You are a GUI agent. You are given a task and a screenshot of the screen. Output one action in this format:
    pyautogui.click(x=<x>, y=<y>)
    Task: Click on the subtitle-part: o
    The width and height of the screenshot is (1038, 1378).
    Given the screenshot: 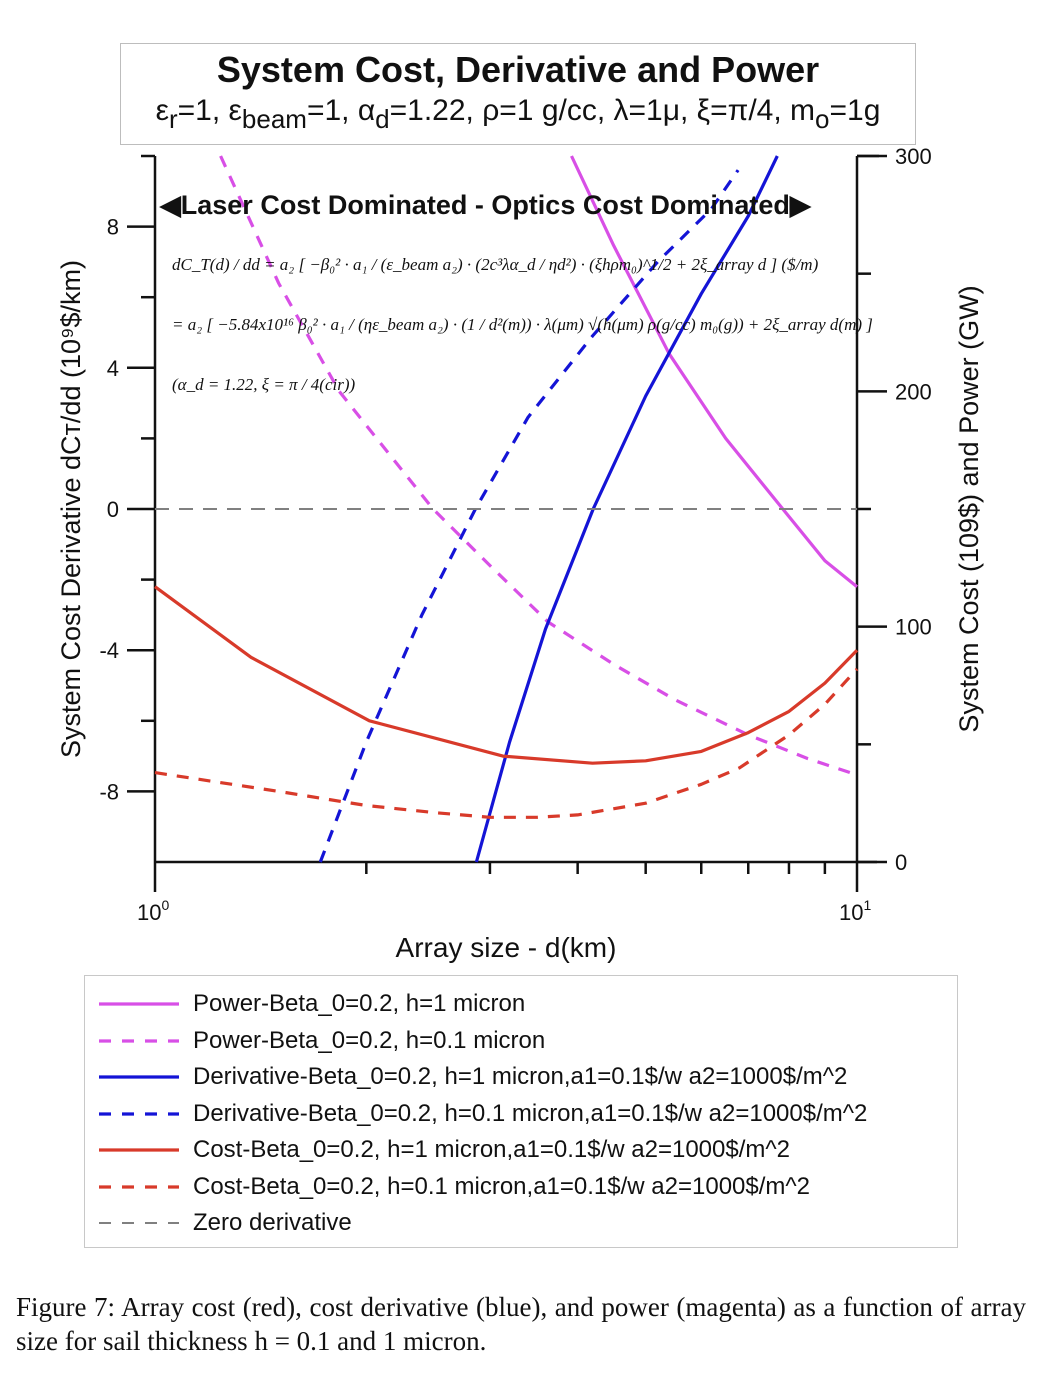 What is the action you would take?
    pyautogui.click(x=822, y=119)
    